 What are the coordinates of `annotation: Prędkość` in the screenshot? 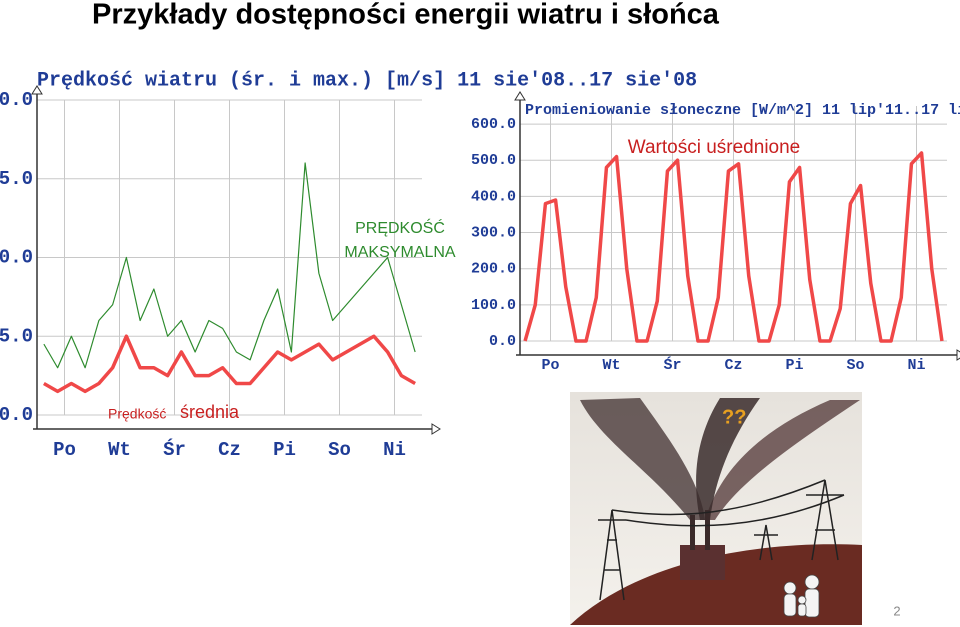 It's located at (137, 414).